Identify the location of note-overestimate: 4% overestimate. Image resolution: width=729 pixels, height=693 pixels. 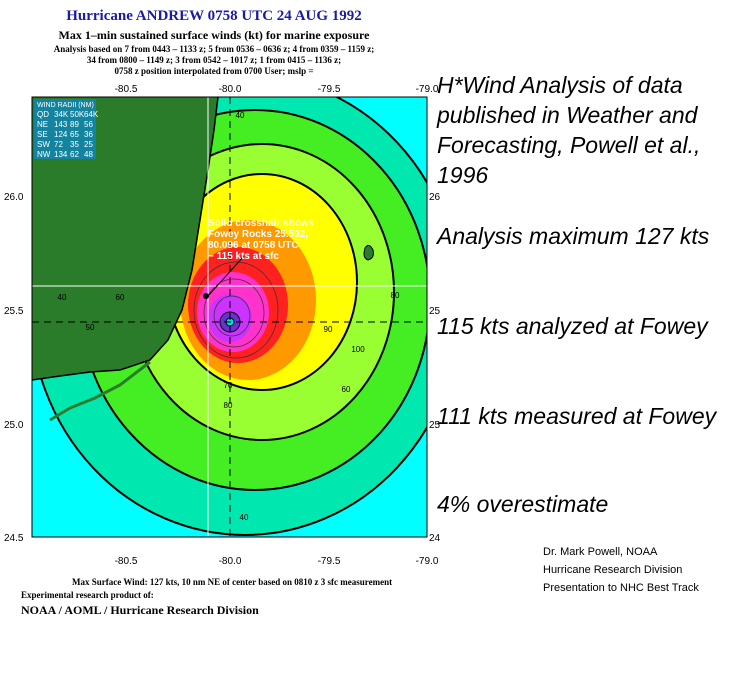
(523, 504).